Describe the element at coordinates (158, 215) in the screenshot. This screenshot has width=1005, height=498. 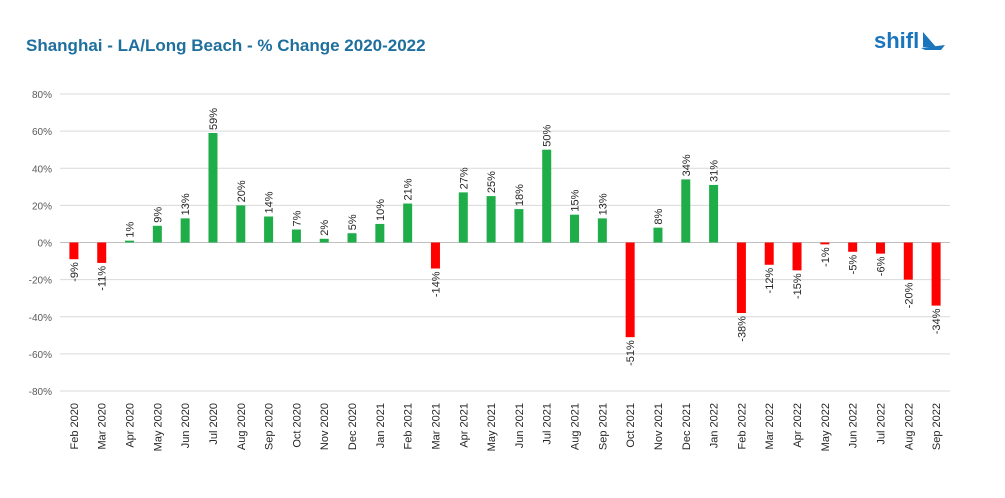
I see `data-label: 9%` at that location.